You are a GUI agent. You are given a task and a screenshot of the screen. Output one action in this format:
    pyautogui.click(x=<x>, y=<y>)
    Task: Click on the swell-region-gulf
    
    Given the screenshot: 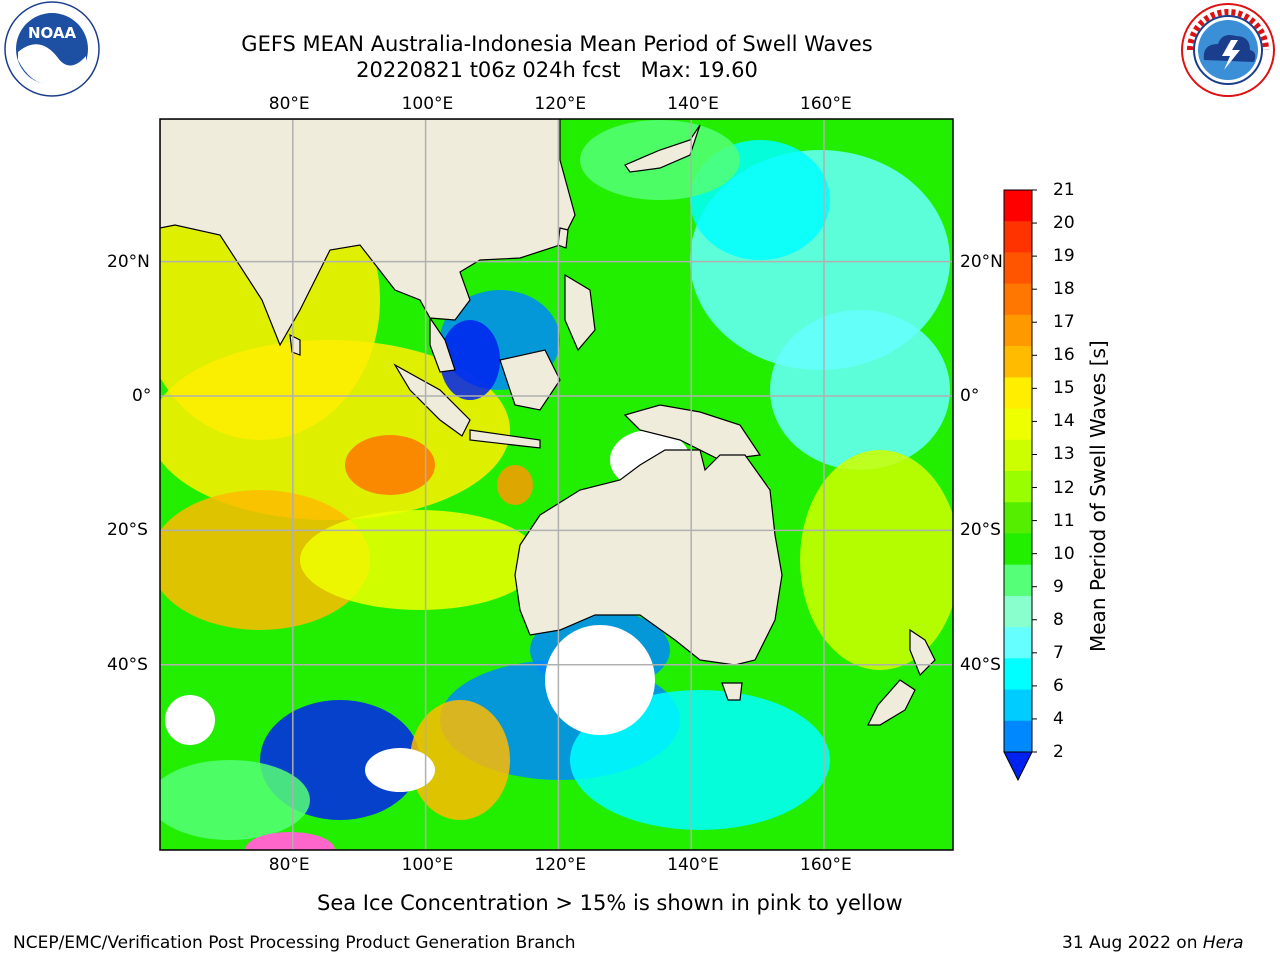 What is the action you would take?
    pyautogui.click(x=470, y=360)
    